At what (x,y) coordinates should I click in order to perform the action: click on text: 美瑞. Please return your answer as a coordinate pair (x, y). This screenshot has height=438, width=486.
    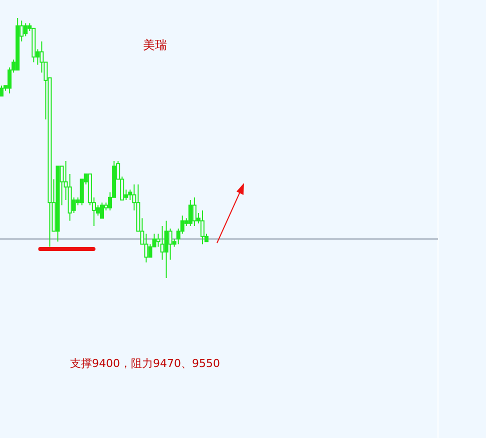
    Looking at the image, I should click on (155, 45).